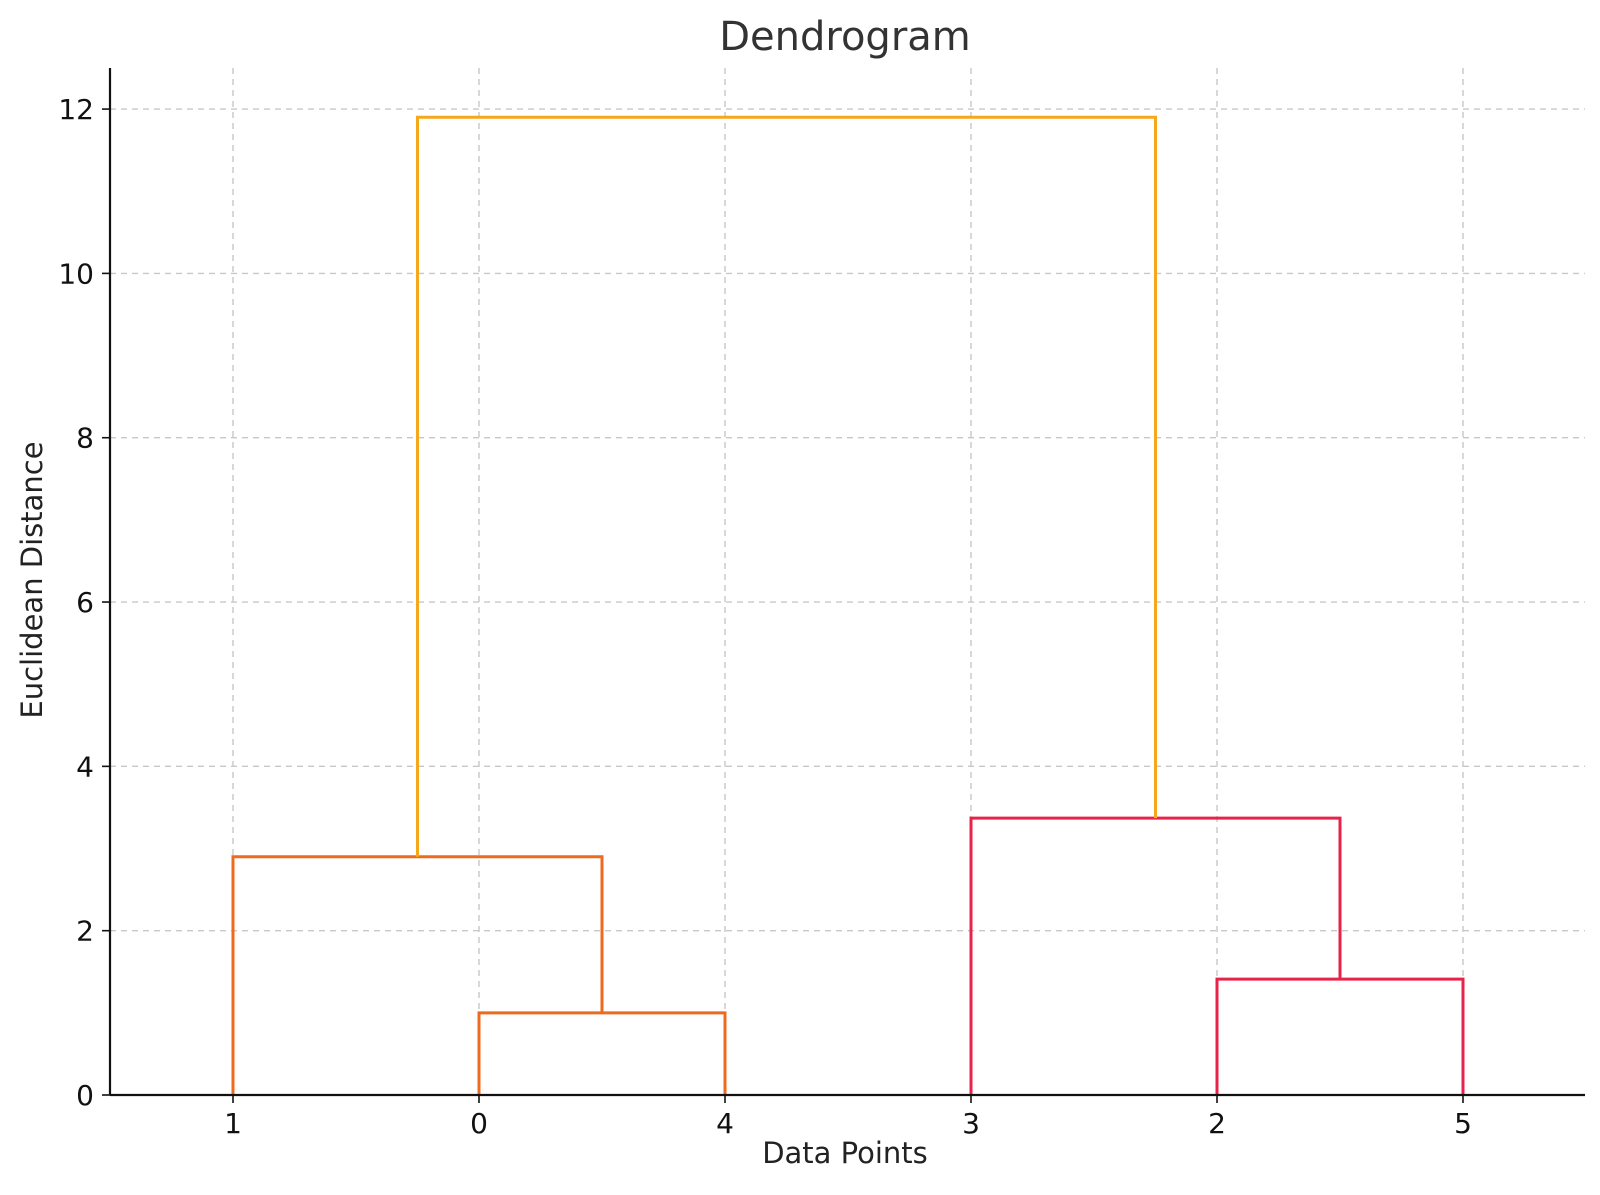 The height and width of the screenshot is (1195, 1600). Describe the element at coordinates (85, 931) in the screenshot. I see `y-tick-label-2: 2` at that location.